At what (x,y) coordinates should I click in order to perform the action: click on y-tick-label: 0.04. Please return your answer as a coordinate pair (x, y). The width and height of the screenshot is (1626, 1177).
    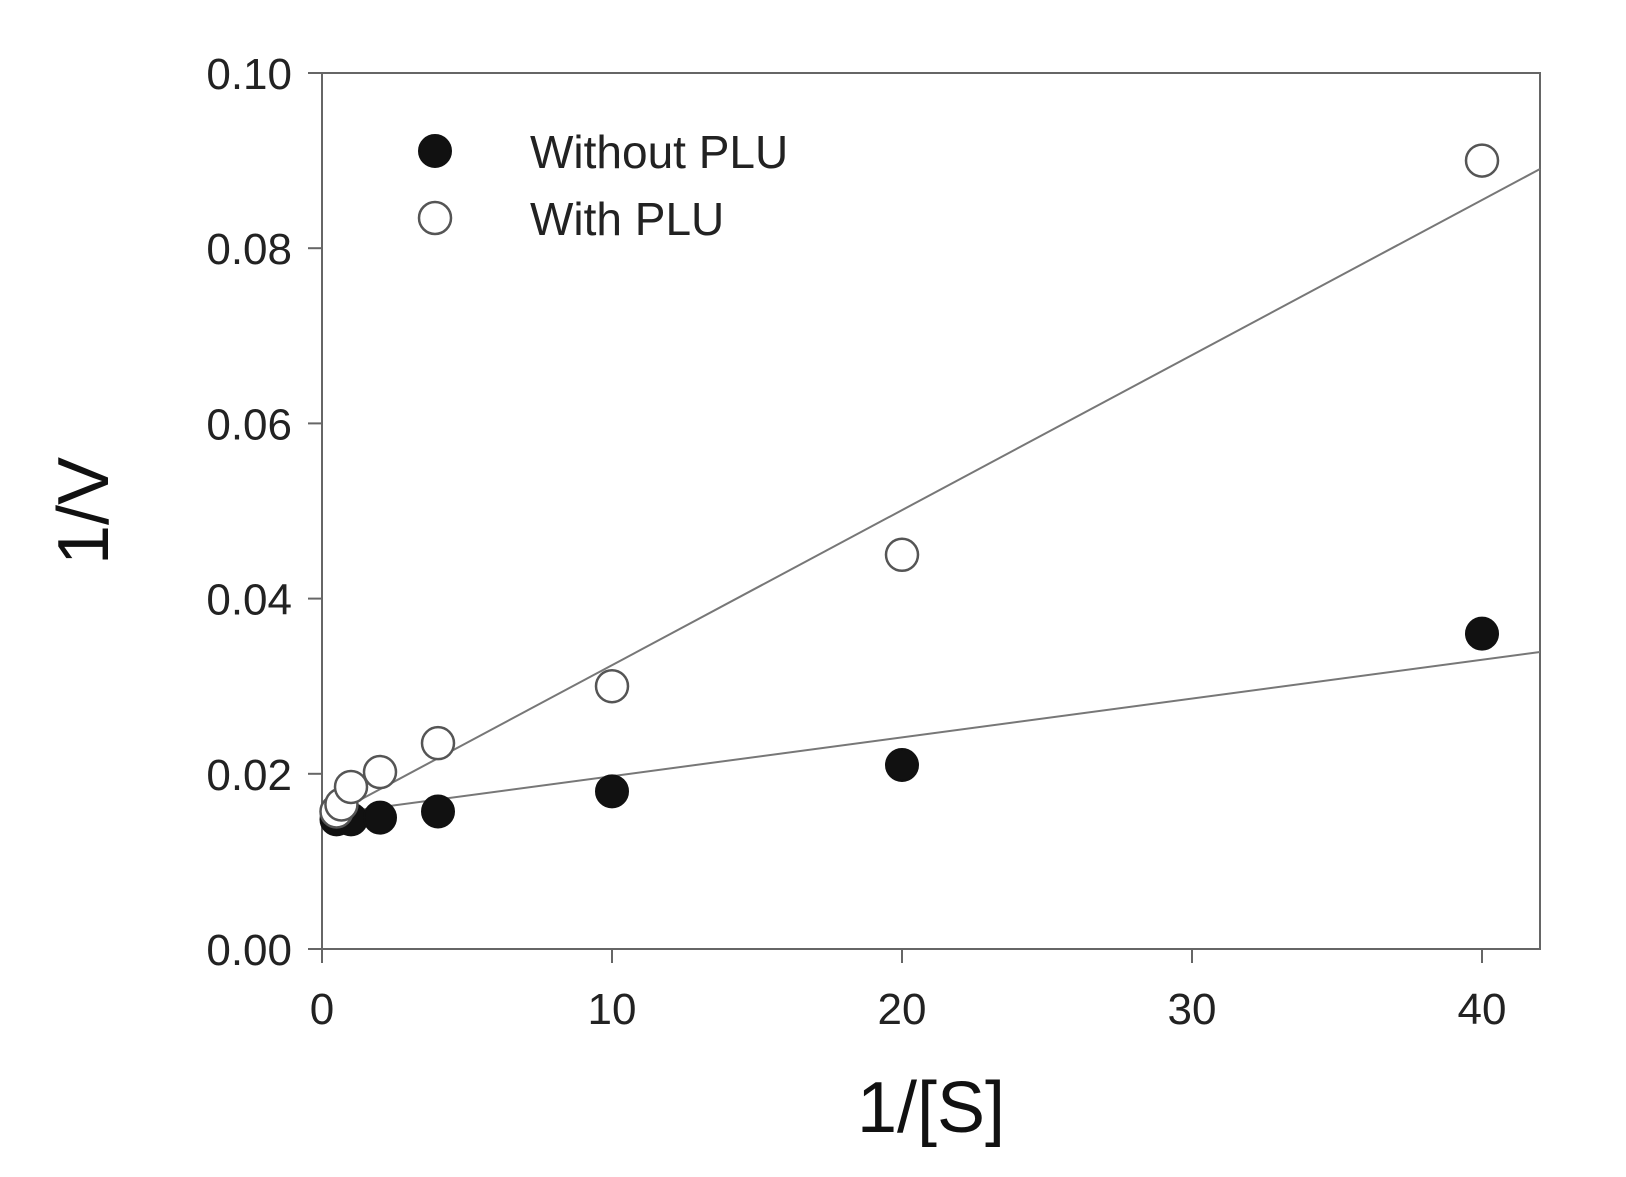
    Looking at the image, I should click on (249, 600).